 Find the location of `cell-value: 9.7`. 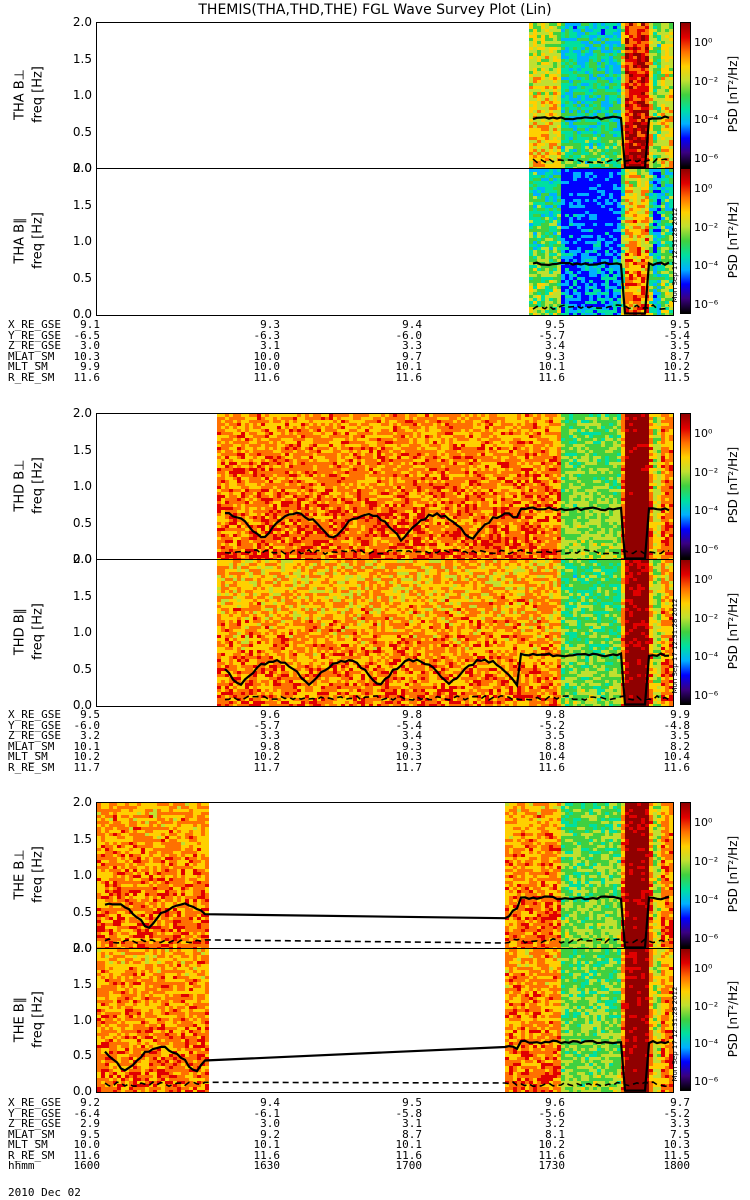

cell-value: 9.7 is located at coordinates (392, 357).